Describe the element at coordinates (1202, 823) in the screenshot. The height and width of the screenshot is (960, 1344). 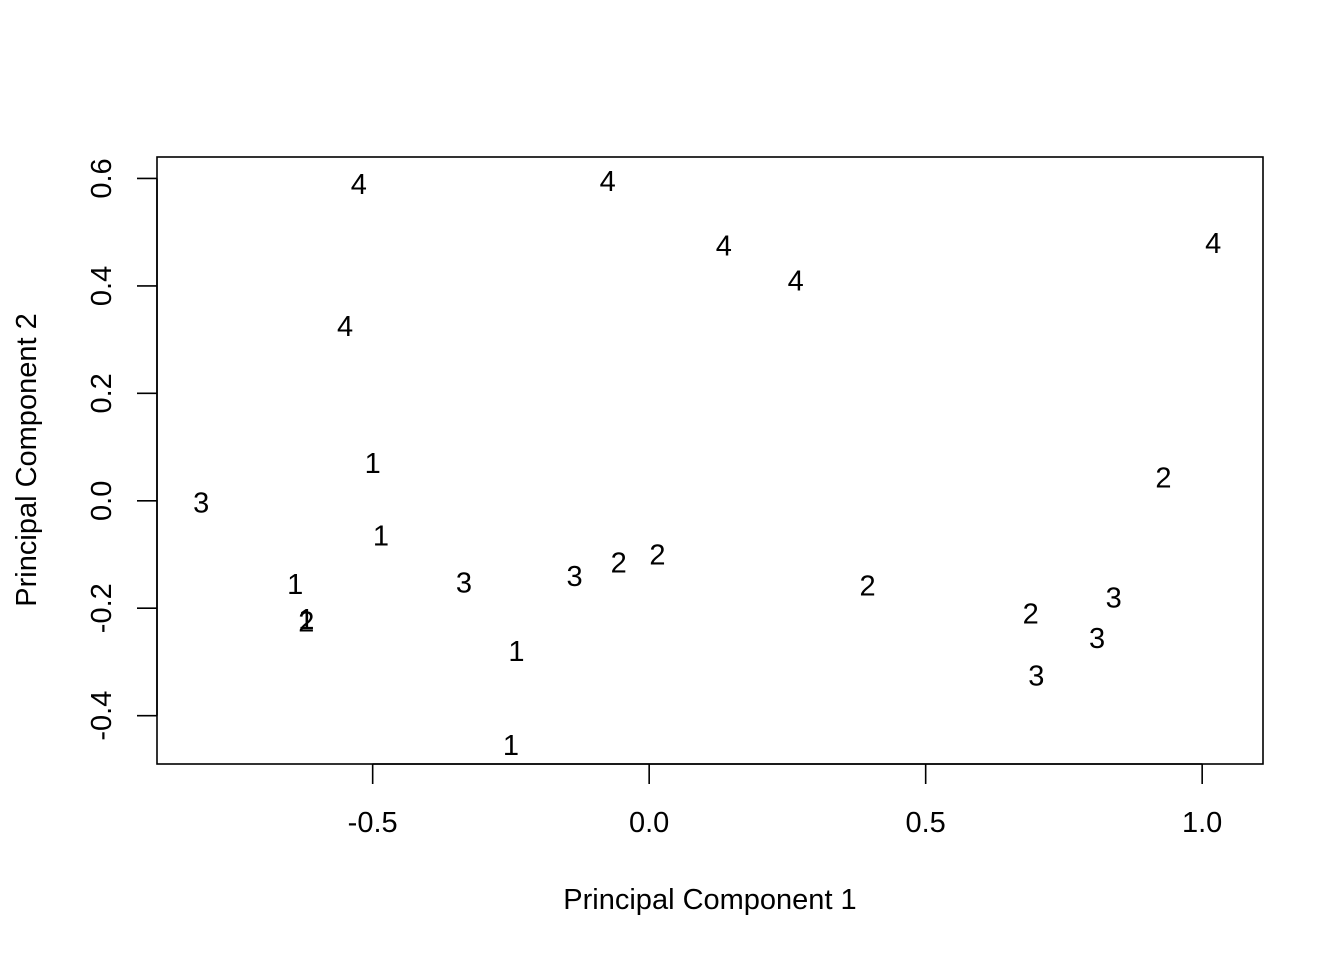
I see `x-tick-label: 1.0` at that location.